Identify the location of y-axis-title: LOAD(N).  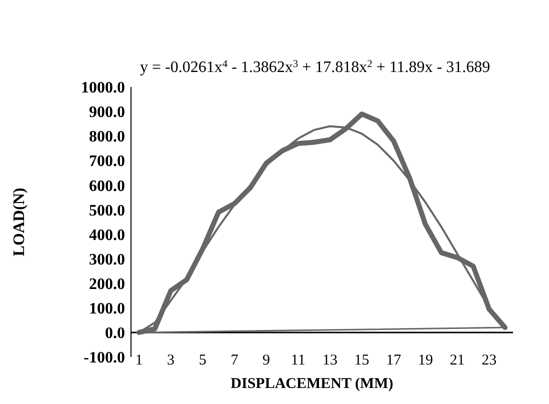
(19, 222).